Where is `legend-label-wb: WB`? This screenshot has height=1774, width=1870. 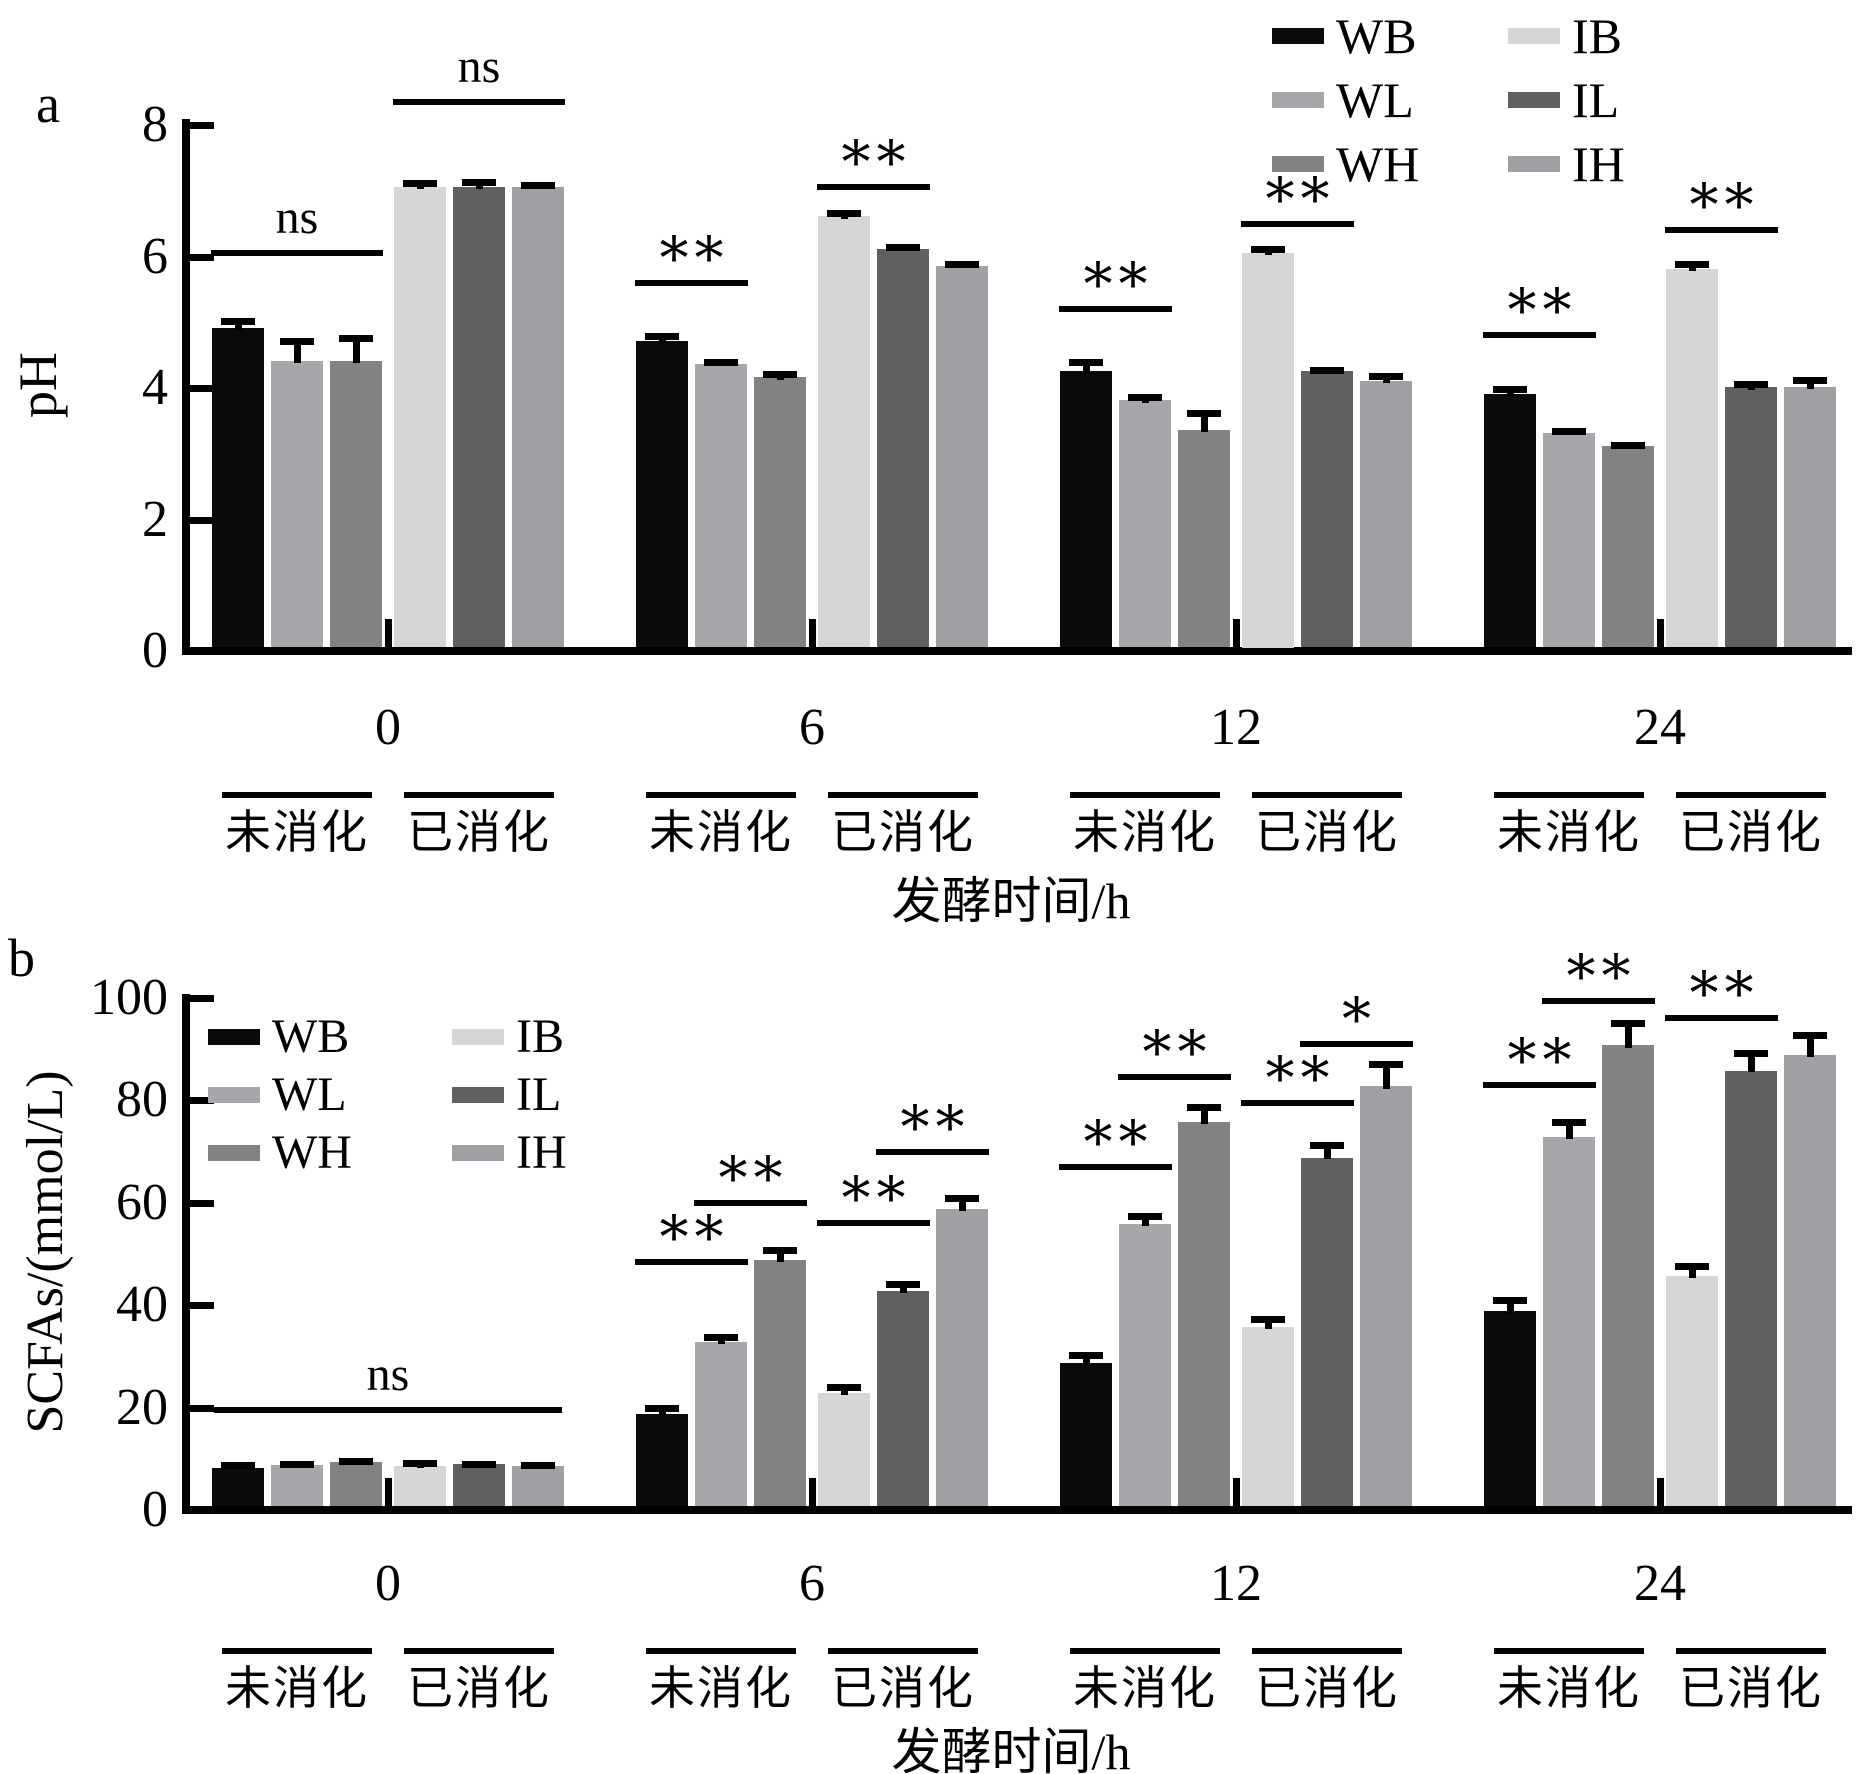
legend-label-wb: WB is located at coordinates (1376, 36).